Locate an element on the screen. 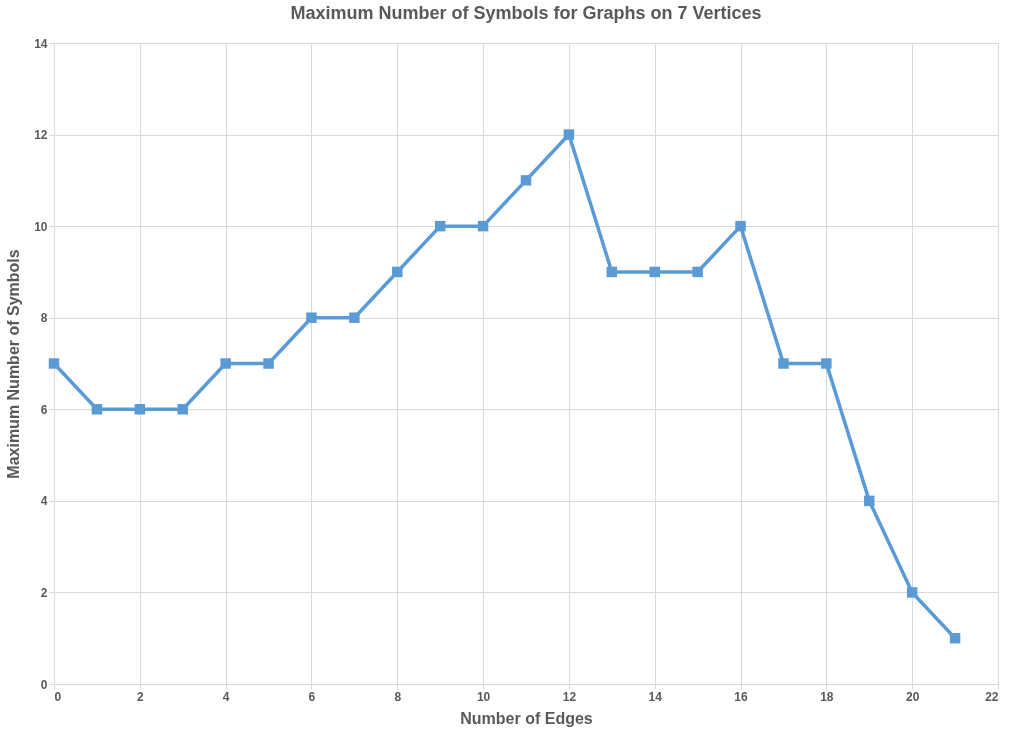 The height and width of the screenshot is (741, 1014). y-axis-title: Maximum Number of Symbols is located at coordinates (14, 364).